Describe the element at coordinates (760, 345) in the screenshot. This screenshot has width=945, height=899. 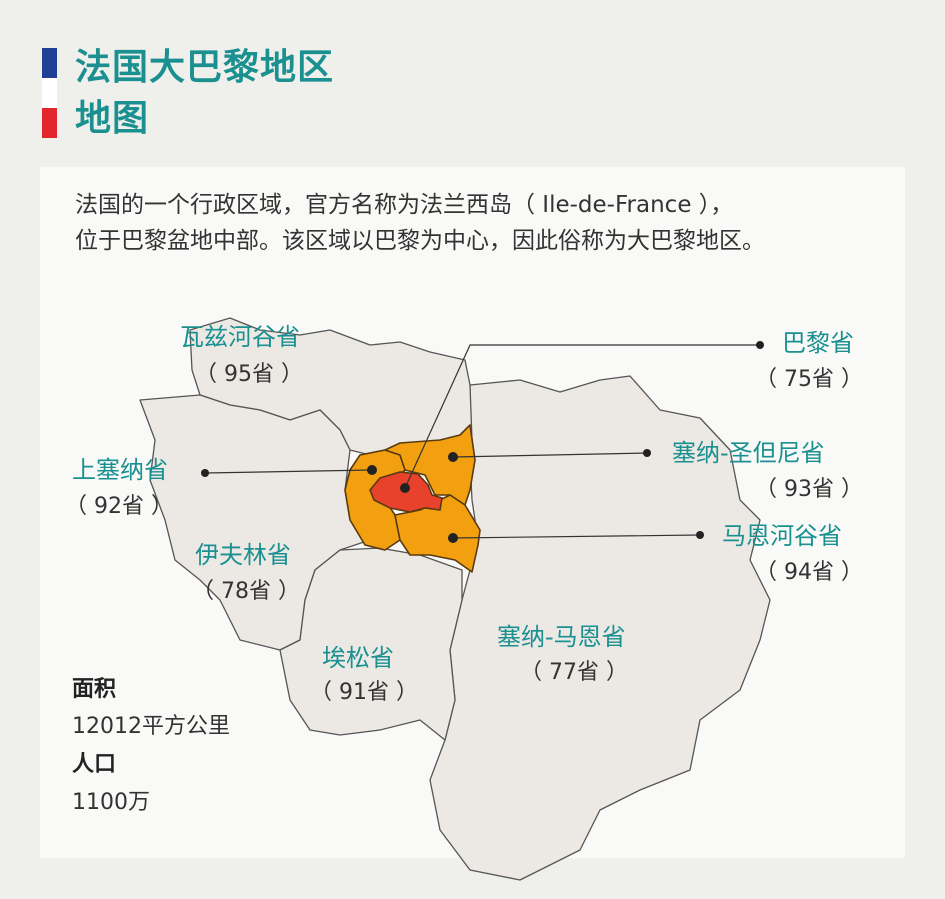
I see `dot-75-end` at that location.